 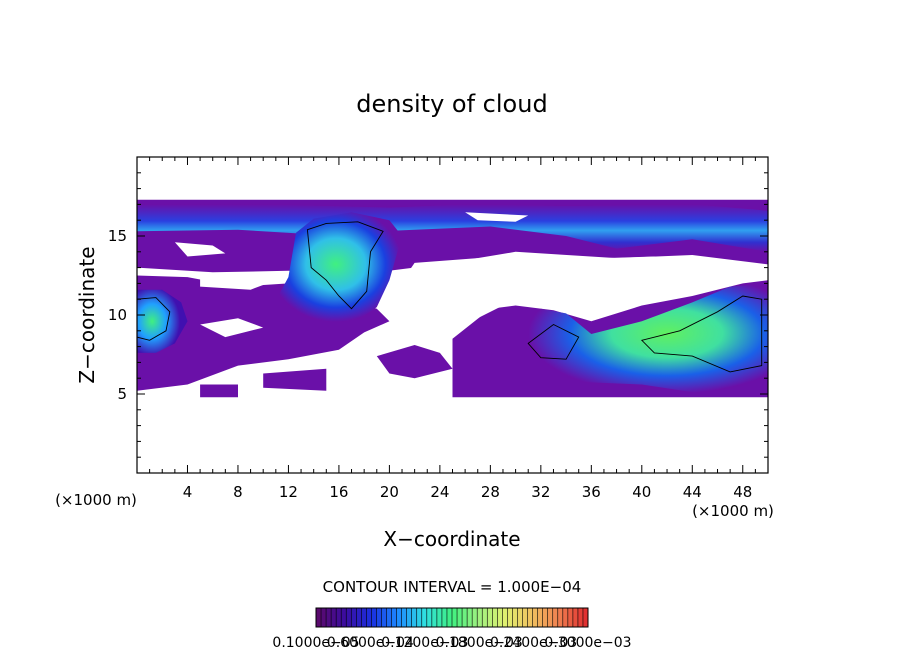 I want to click on x-unit-label-right: (×1000 m), so click(x=733, y=511).